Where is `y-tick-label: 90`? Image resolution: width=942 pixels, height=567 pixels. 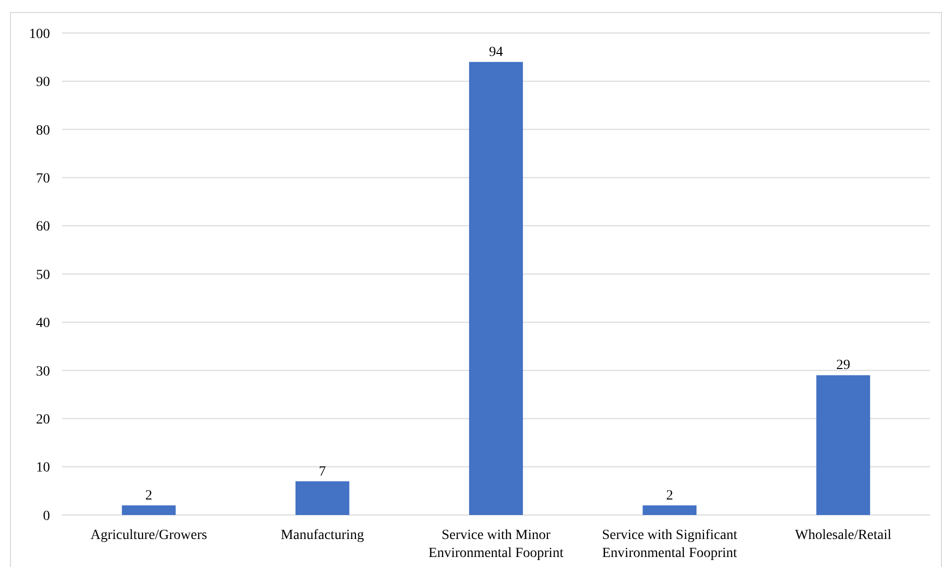
y-tick-label: 90 is located at coordinates (43, 82).